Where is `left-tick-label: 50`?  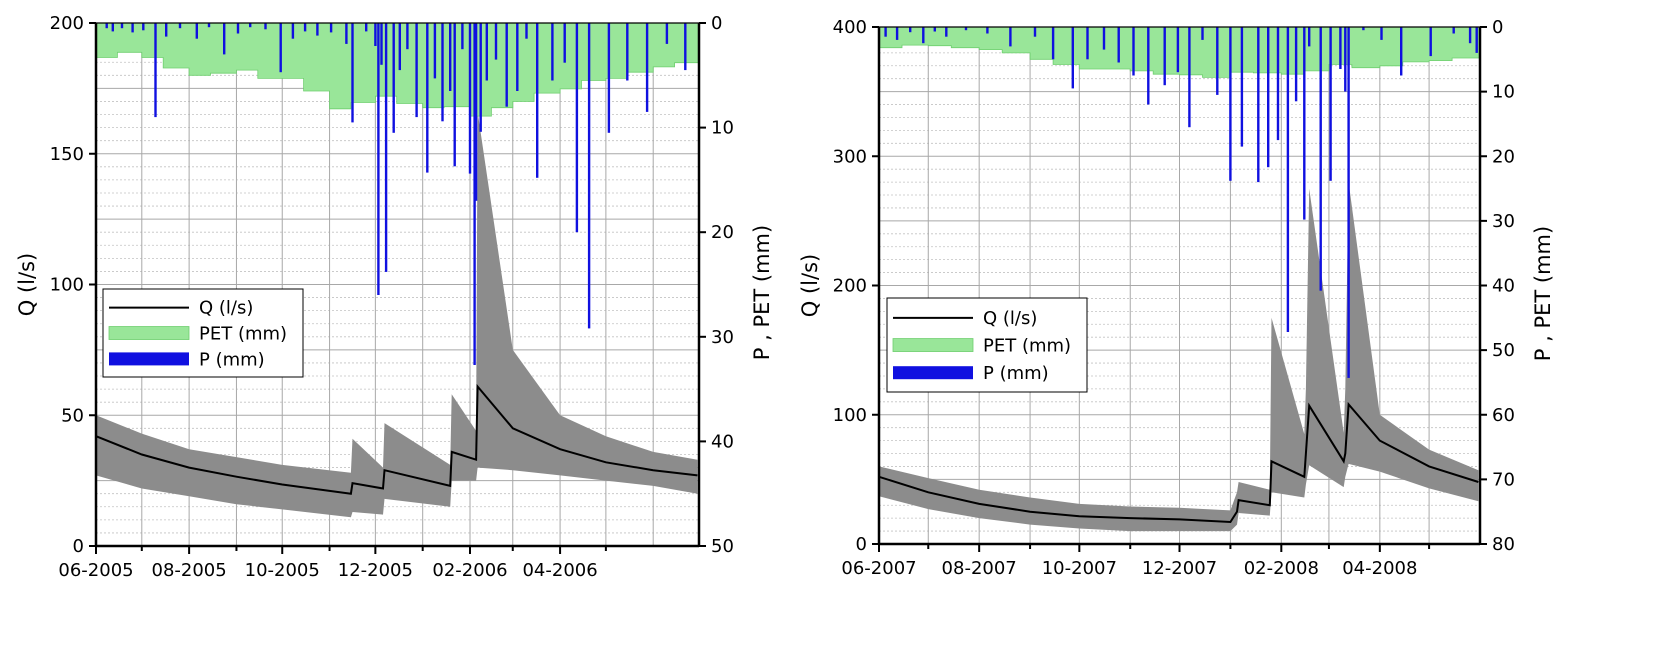
left-tick-label: 50 is located at coordinates (72, 415).